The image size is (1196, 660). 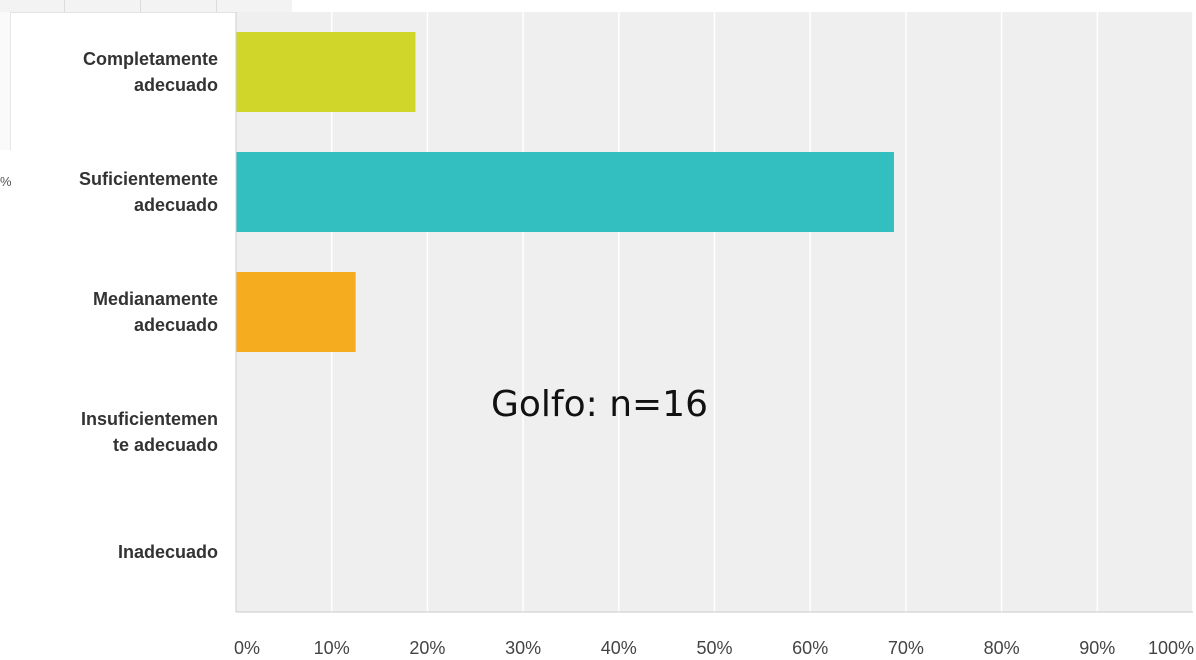 I want to click on category-label: Inadecuado, so click(x=168, y=552).